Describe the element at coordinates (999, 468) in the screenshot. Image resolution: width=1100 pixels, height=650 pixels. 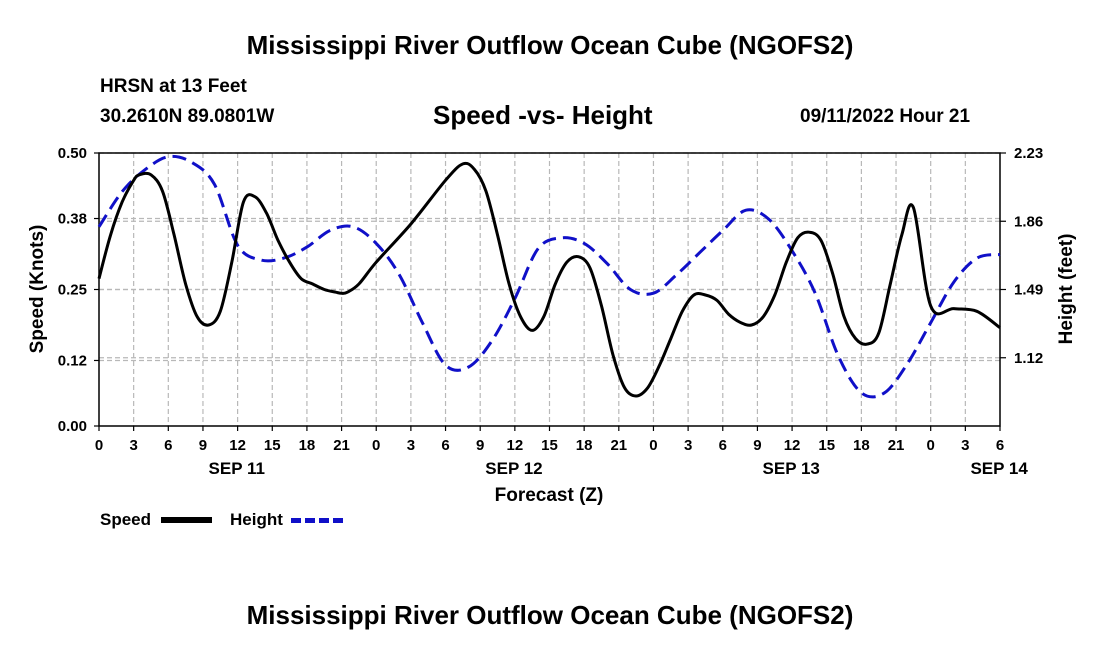
I see `x-day-label: SEP 14` at that location.